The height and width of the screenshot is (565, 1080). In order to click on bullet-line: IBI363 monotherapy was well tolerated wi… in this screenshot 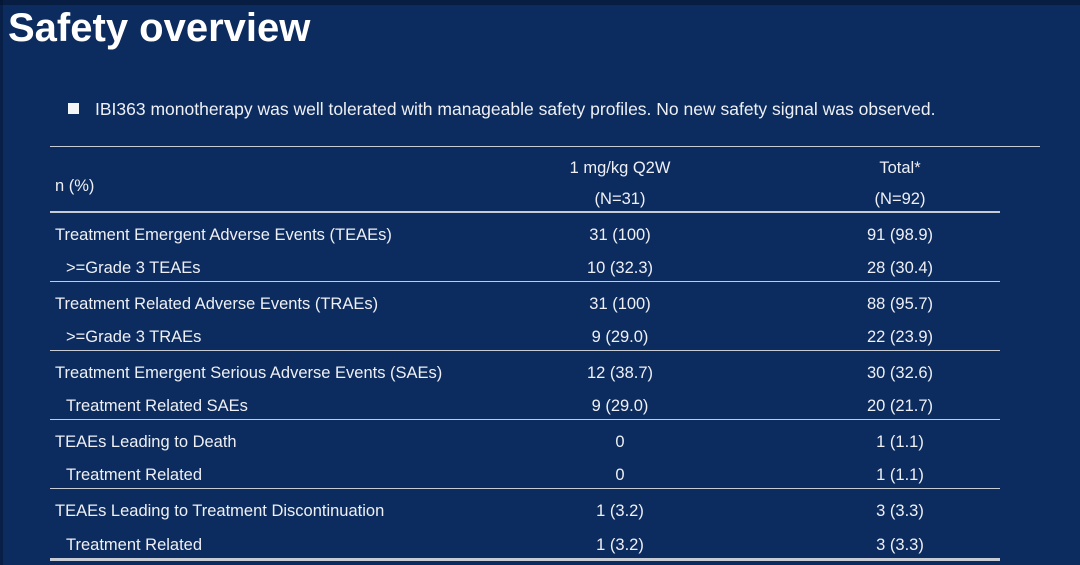, I will do `click(570, 109)`.